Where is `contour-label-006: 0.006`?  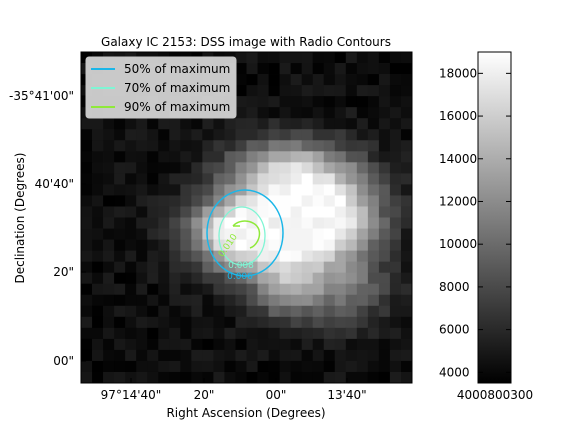 contour-label-006: 0.006 is located at coordinates (240, 277).